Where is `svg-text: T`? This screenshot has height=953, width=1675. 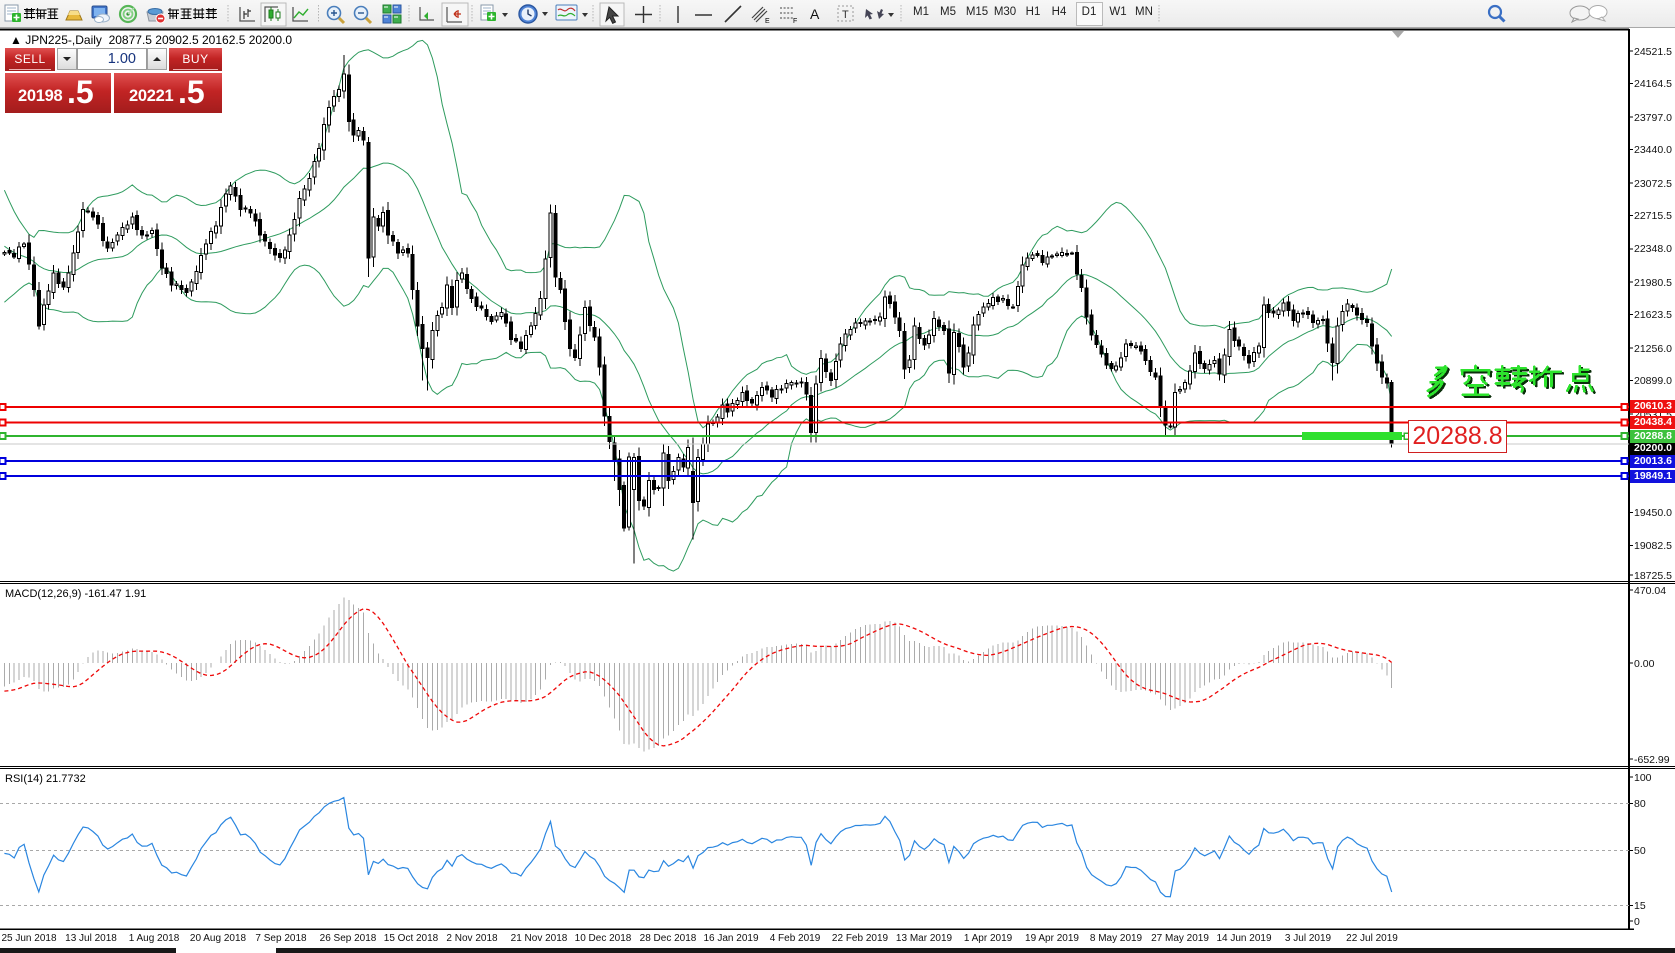
svg-text: T is located at coordinates (845, 15).